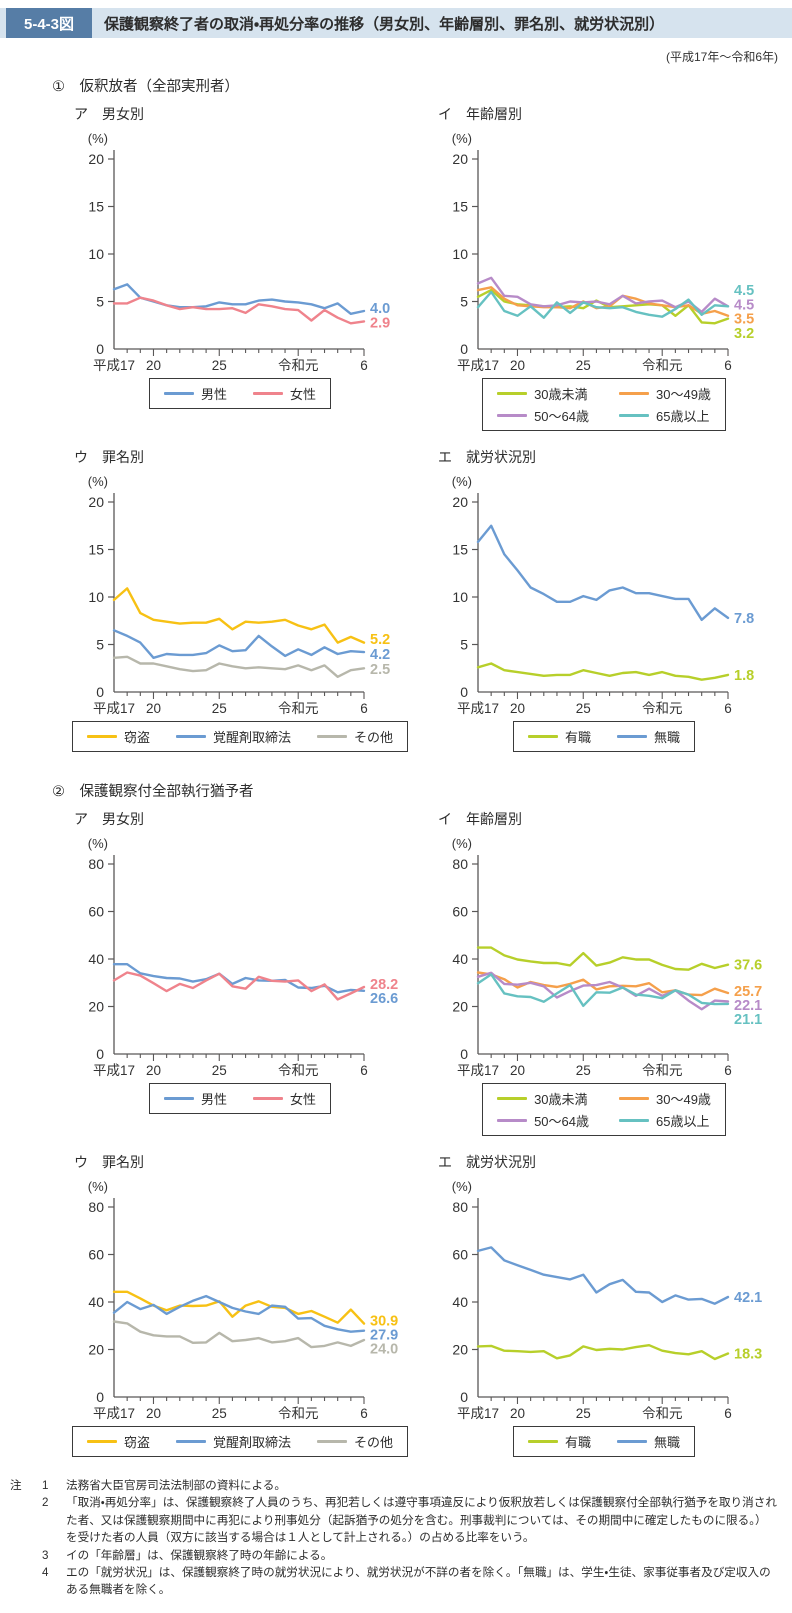 Image resolution: width=792 pixels, height=1613 pixels. What do you see at coordinates (543, 415) in the screenshot?
I see `legend-item: 50～64歳` at bounding box center [543, 415].